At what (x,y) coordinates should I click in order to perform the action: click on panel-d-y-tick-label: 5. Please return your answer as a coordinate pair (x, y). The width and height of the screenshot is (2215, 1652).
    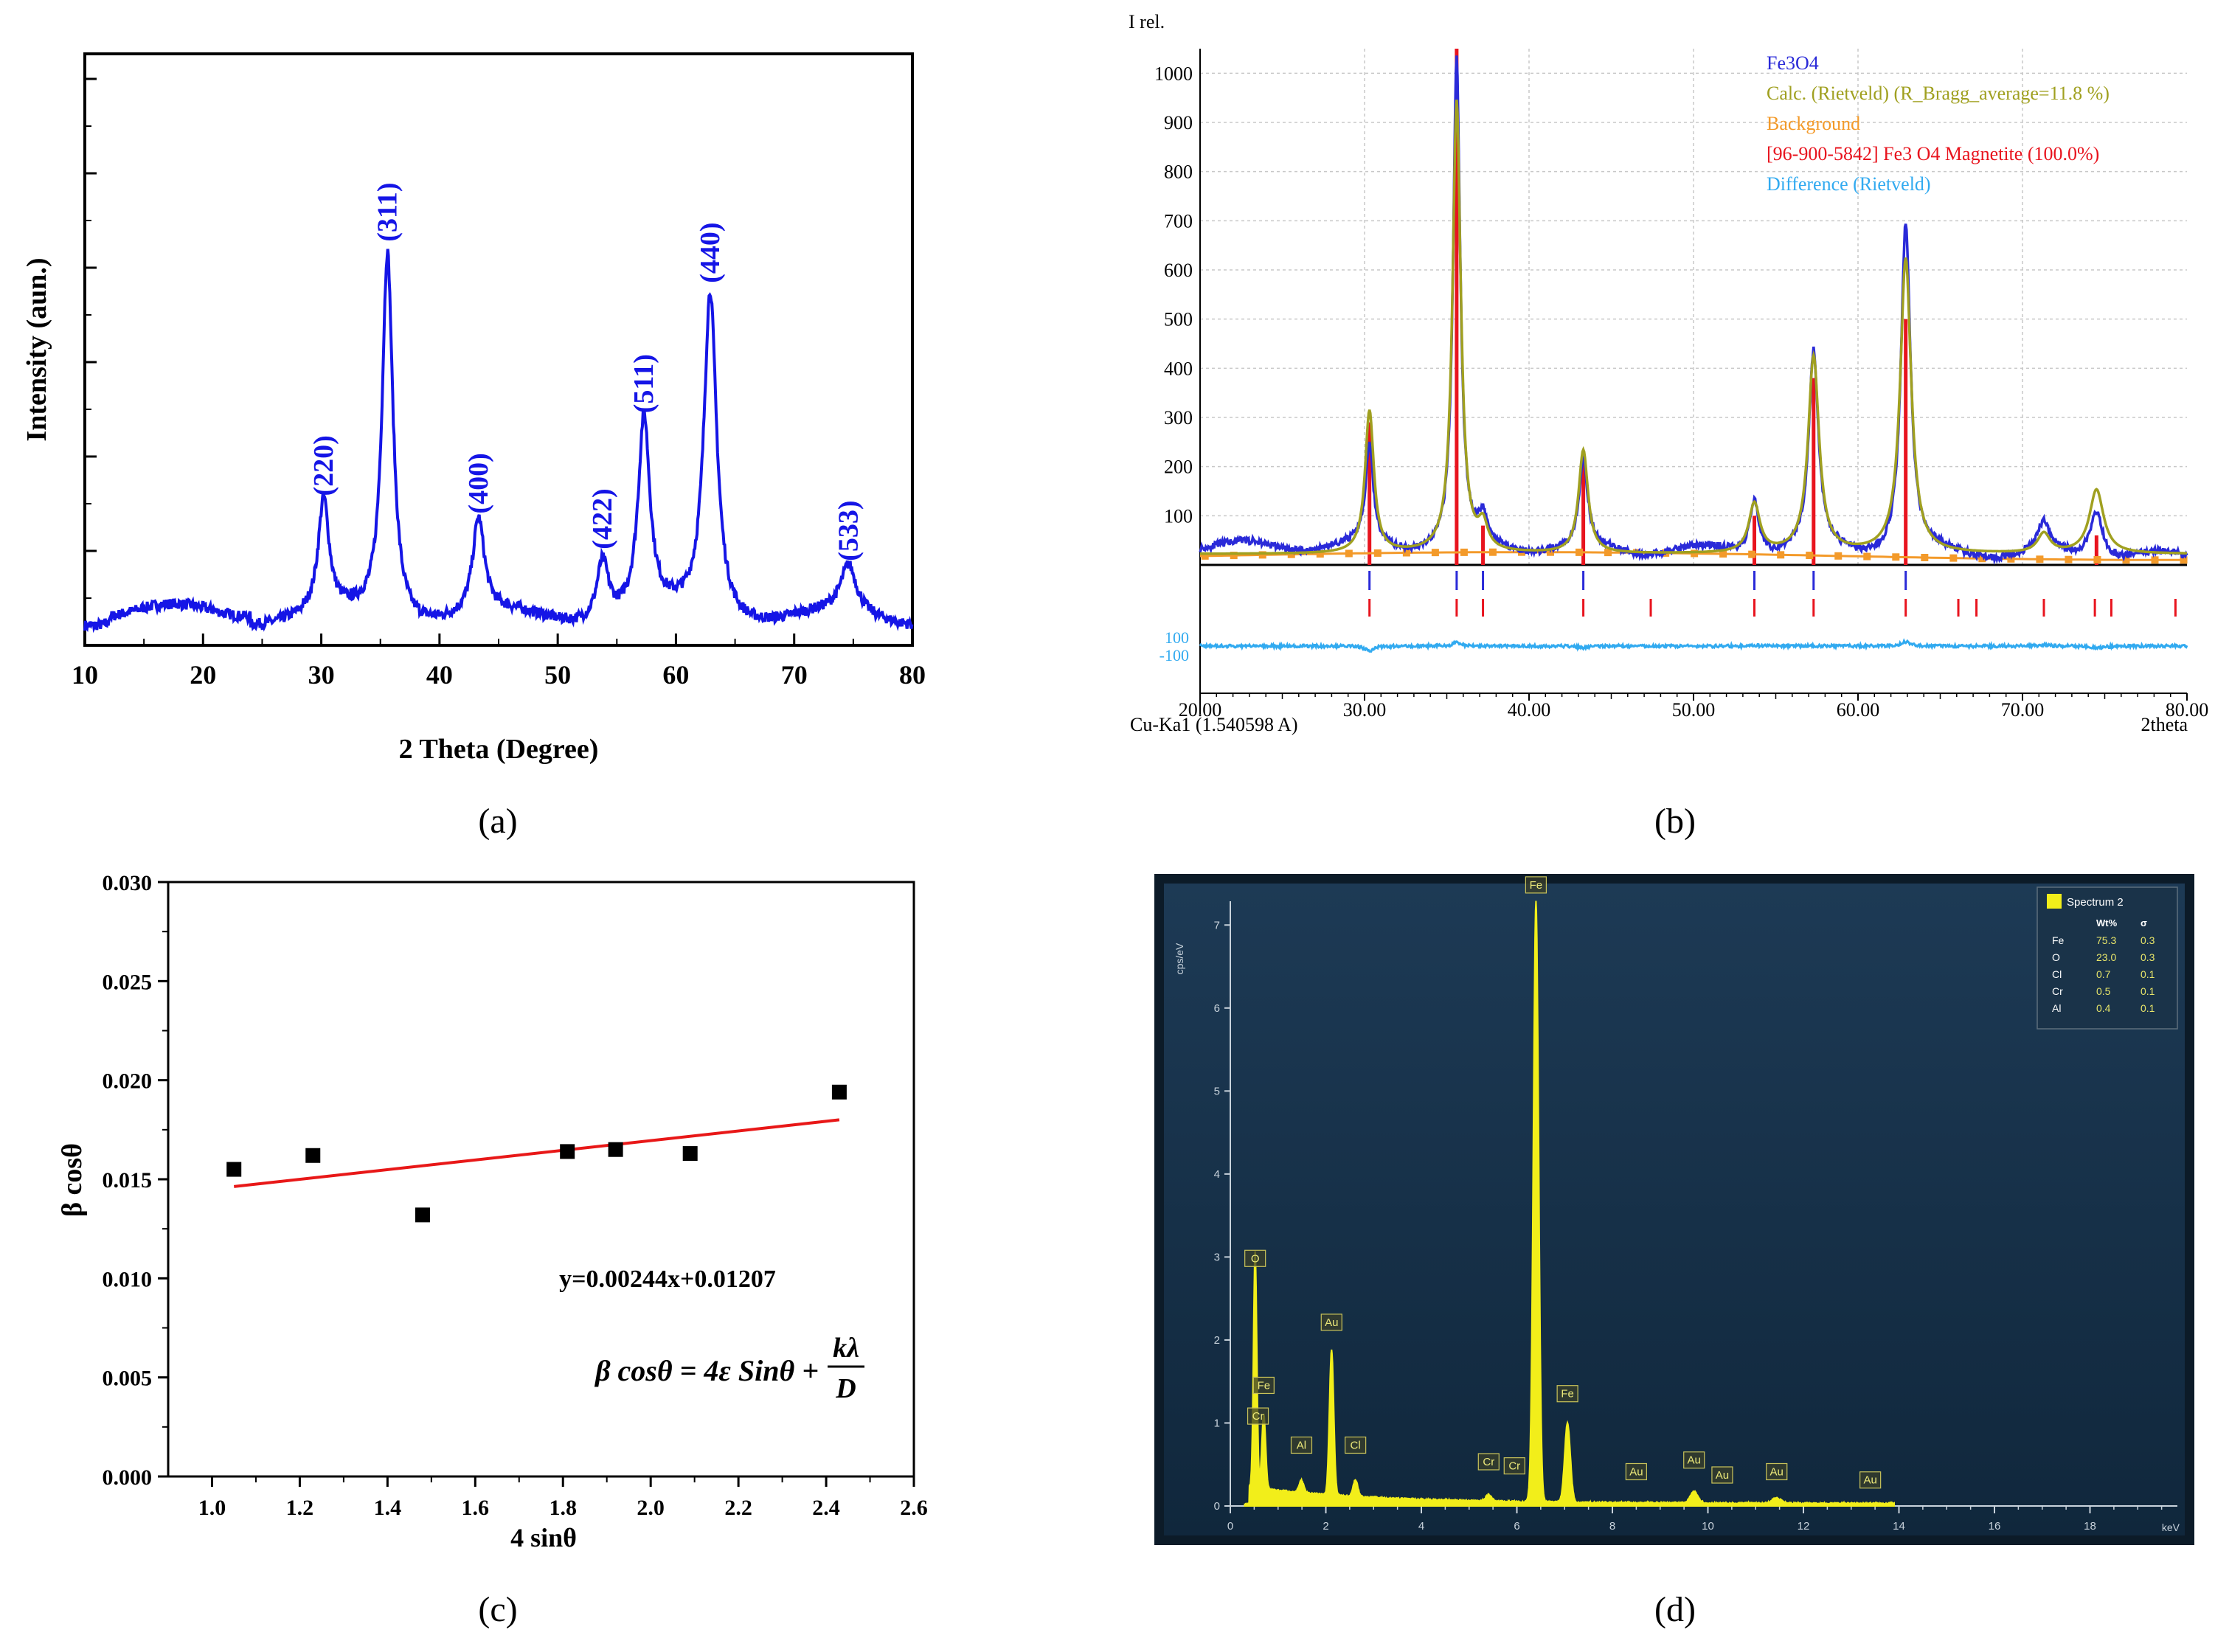
    Looking at the image, I should click on (1217, 1091).